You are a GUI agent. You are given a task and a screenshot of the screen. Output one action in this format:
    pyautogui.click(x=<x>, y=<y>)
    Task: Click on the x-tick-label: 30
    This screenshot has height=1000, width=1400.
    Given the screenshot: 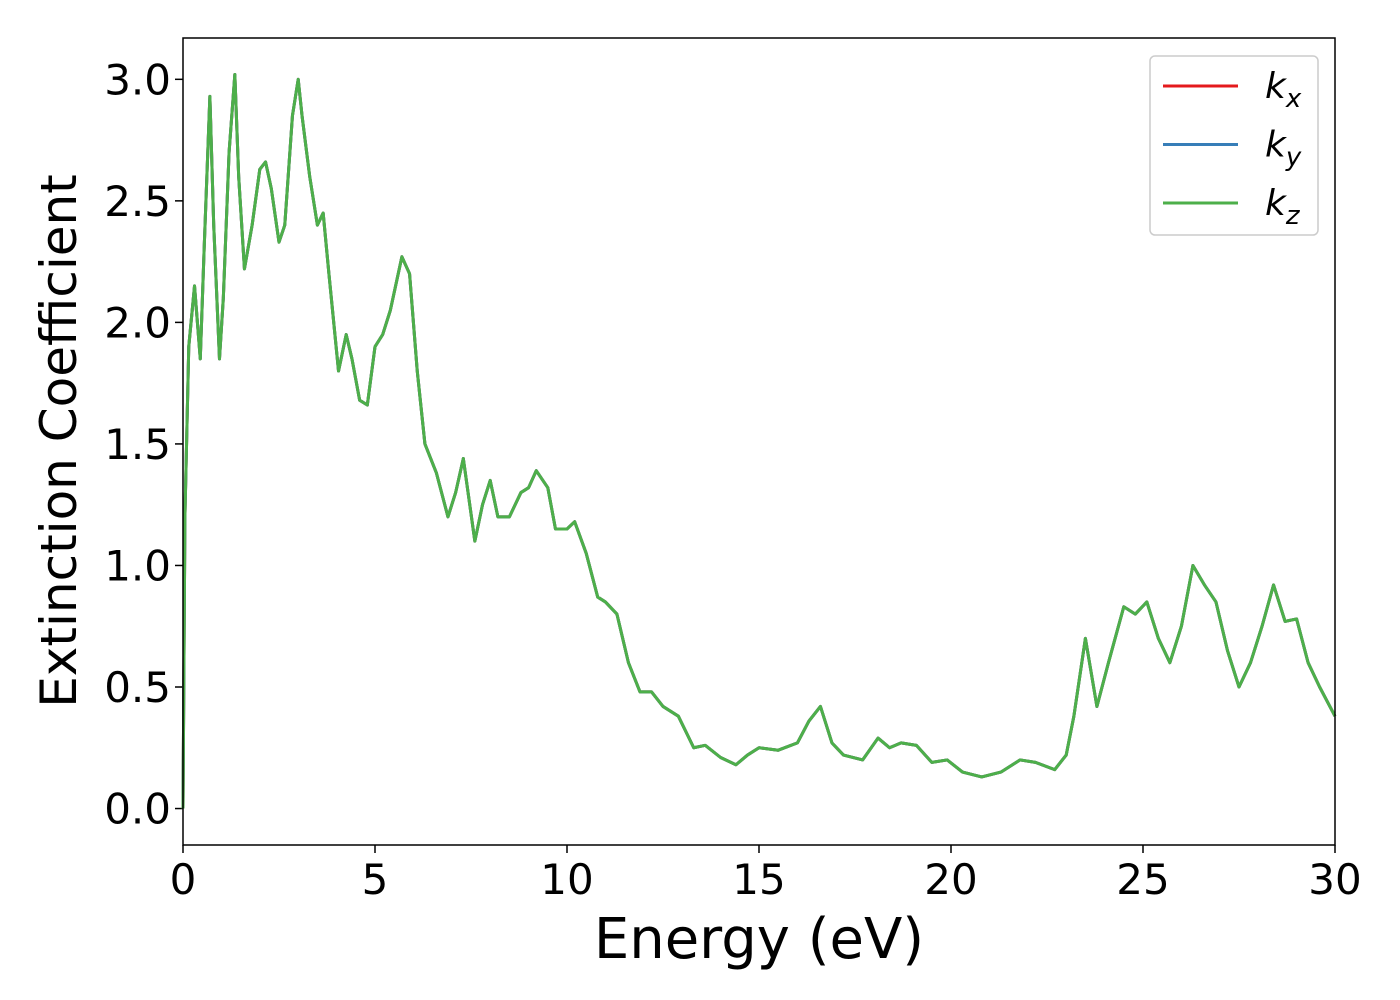 What is the action you would take?
    pyautogui.click(x=1334, y=879)
    